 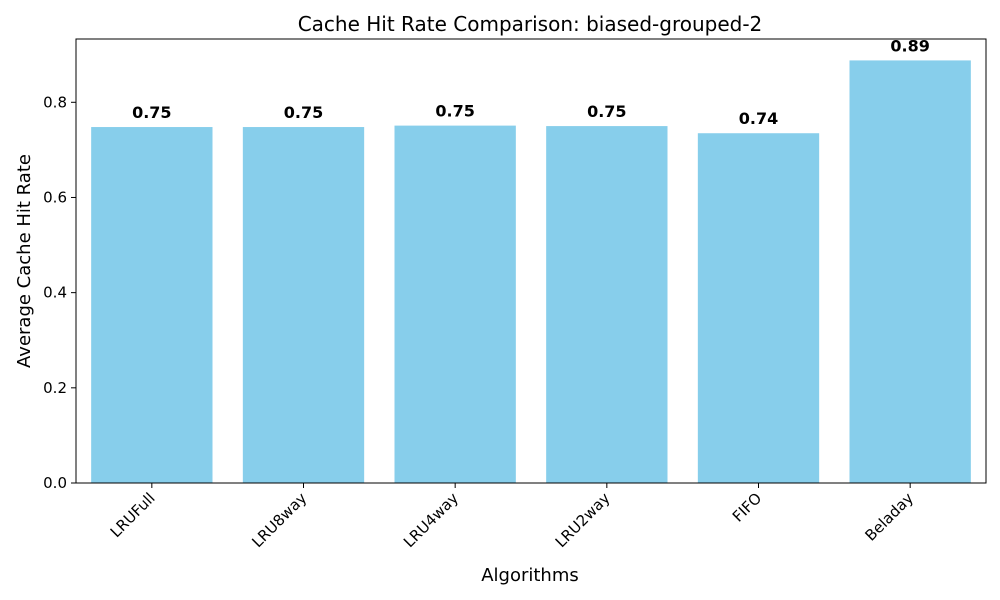 I want to click on y-tick-label: 0.8, so click(x=55, y=102).